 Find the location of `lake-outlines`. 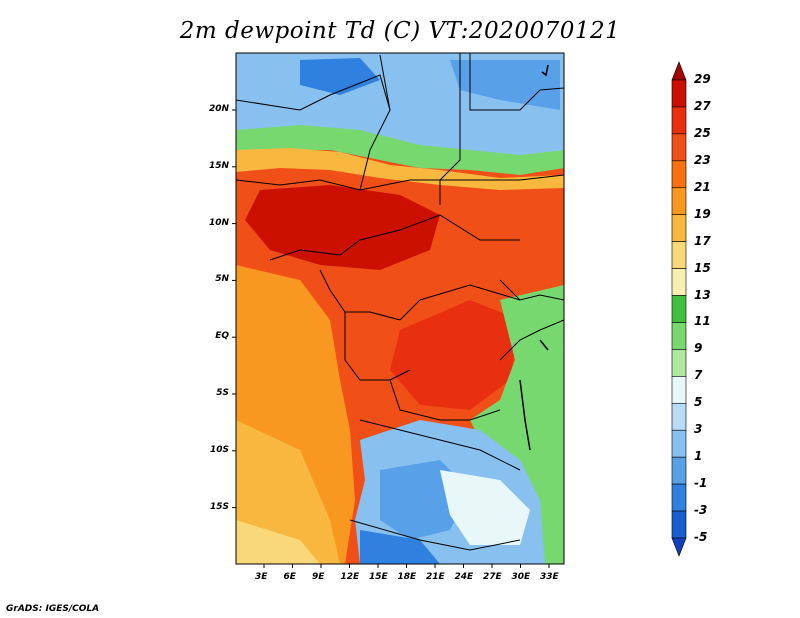

lake-outlines is located at coordinates (534, 257).